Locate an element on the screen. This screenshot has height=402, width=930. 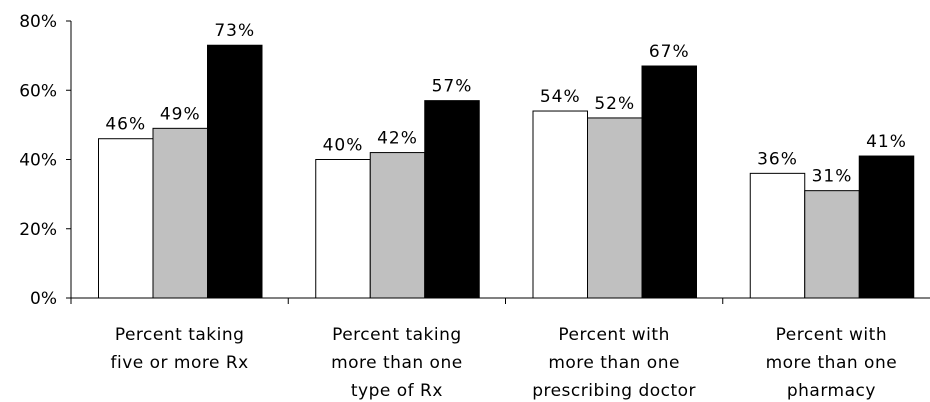
data-label: 67% is located at coordinates (669, 52).